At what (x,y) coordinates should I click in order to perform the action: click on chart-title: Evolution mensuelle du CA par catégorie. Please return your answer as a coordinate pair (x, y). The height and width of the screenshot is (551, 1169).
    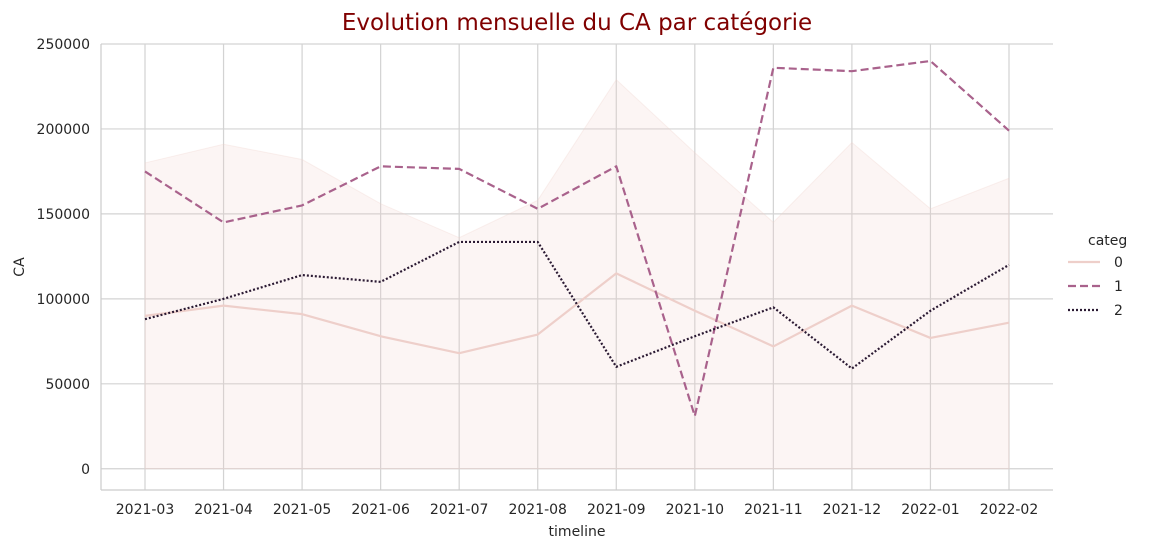
    Looking at the image, I should click on (577, 23).